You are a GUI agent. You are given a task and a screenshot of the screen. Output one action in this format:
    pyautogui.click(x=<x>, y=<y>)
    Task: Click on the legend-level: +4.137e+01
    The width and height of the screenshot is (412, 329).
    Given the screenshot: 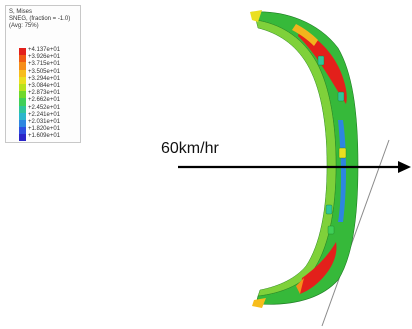 What is the action you would take?
    pyautogui.click(x=51, y=51)
    